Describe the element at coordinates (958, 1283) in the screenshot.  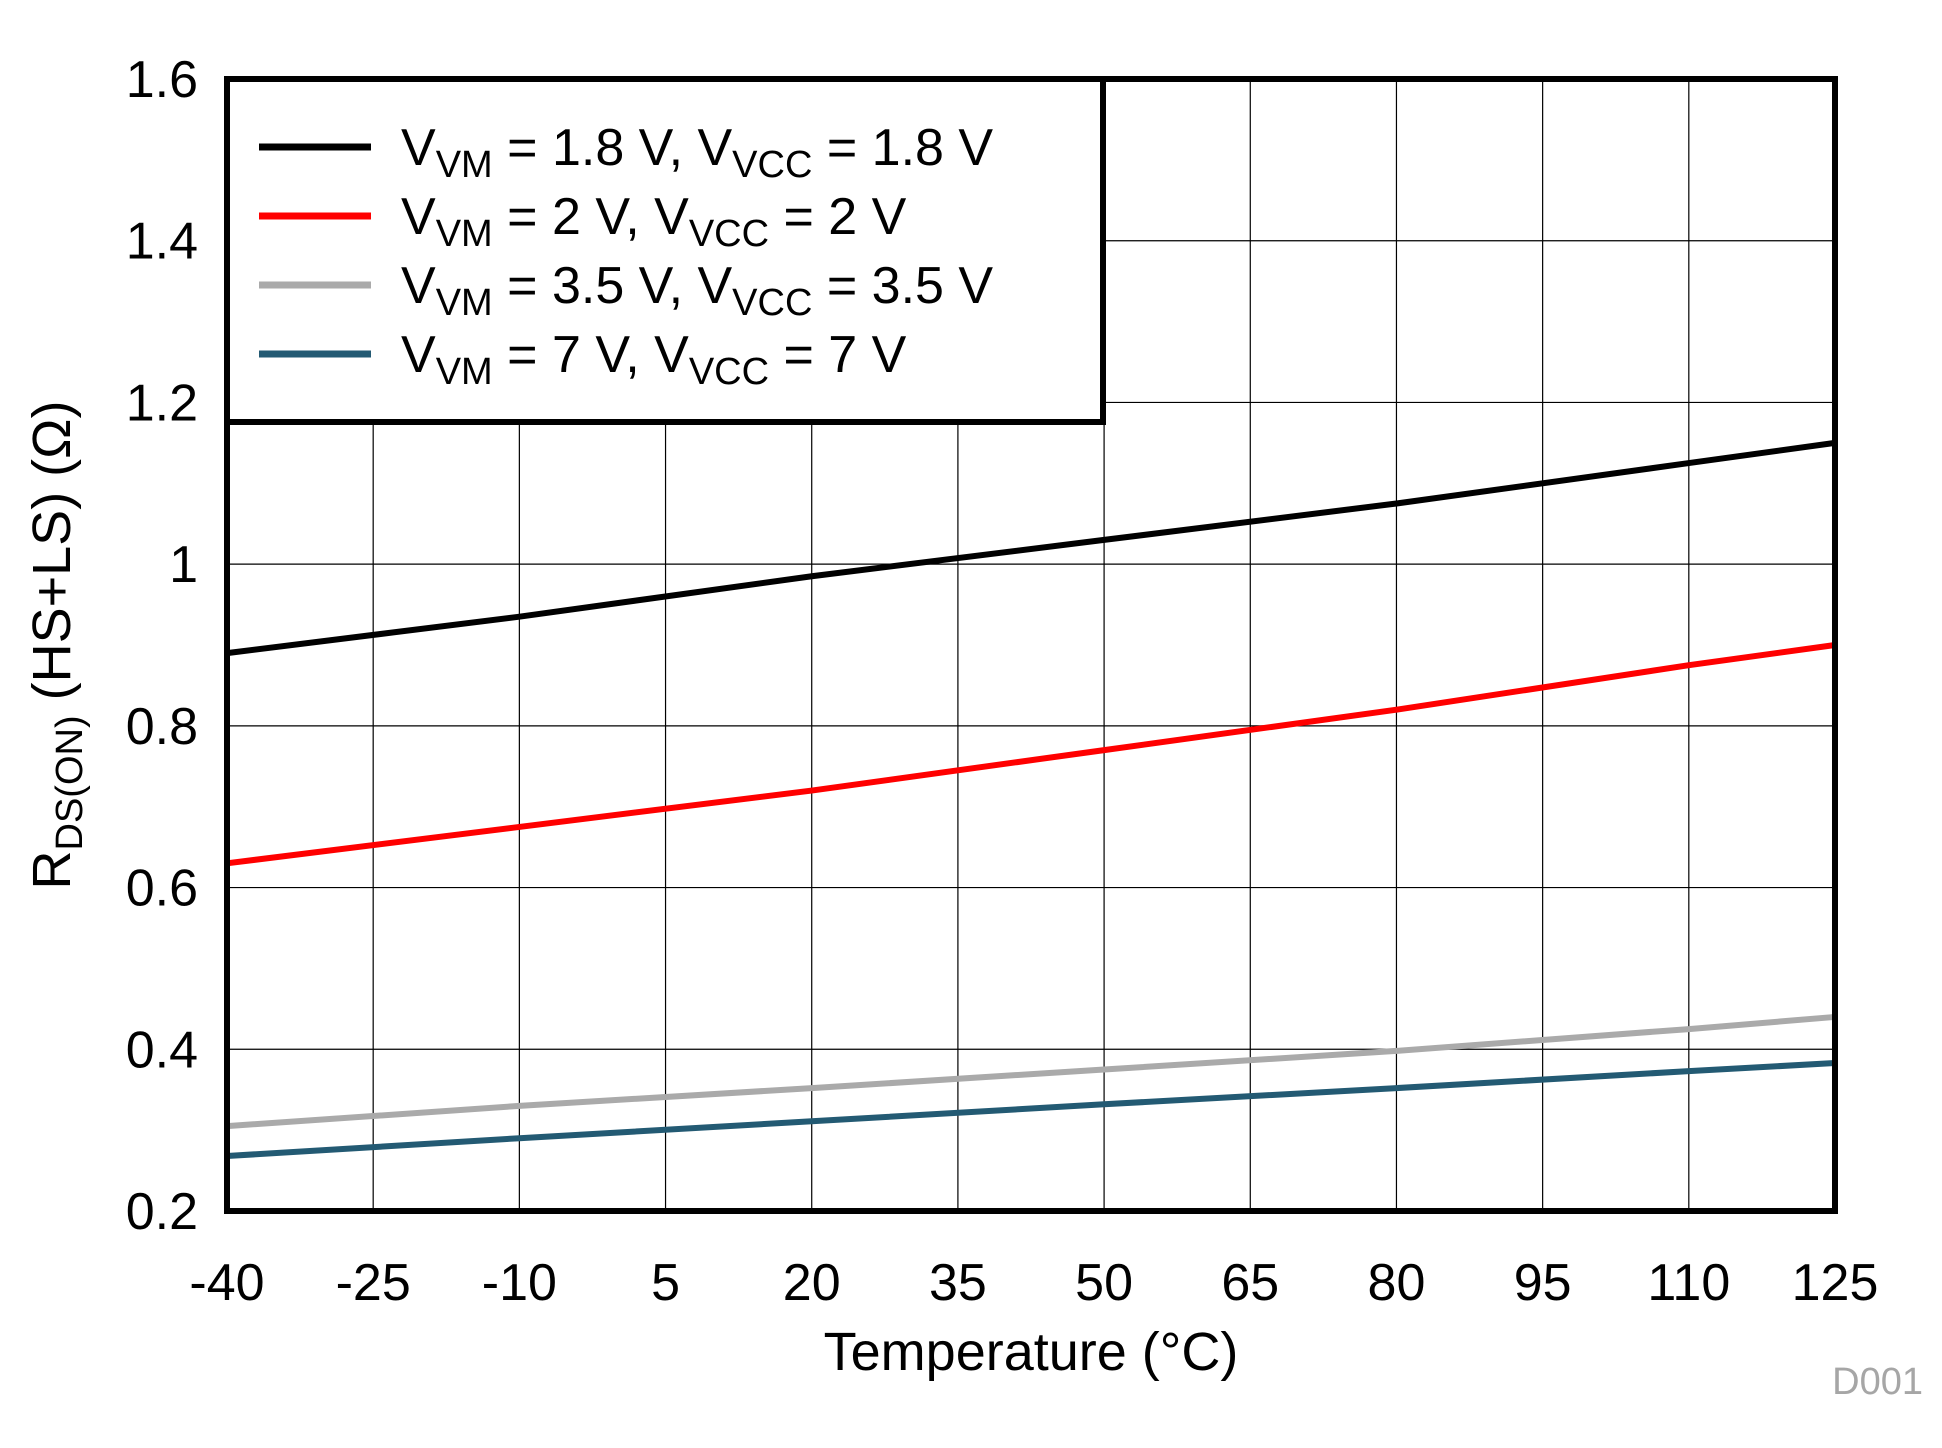
I see `x-tick-label: 35` at that location.